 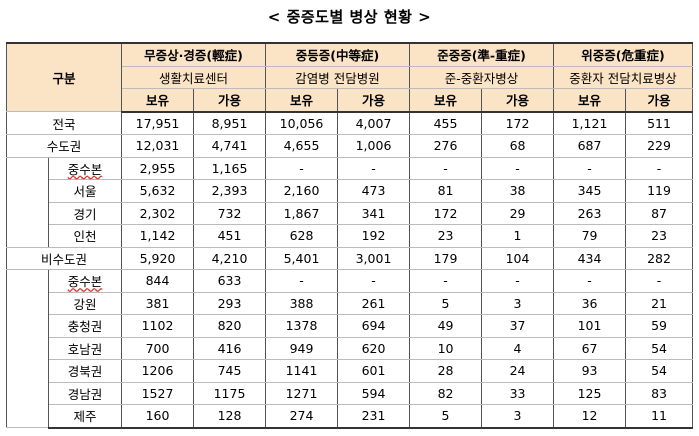 What do you see at coordinates (446, 303) in the screenshot?
I see `table-cell: 5` at bounding box center [446, 303].